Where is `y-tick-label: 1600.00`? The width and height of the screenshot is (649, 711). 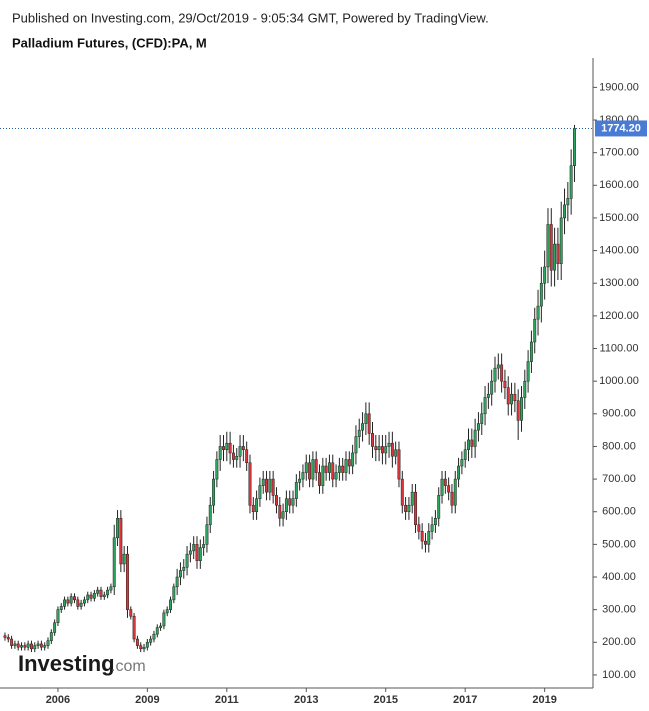
y-tick-label: 1600.00 is located at coordinates (619, 185).